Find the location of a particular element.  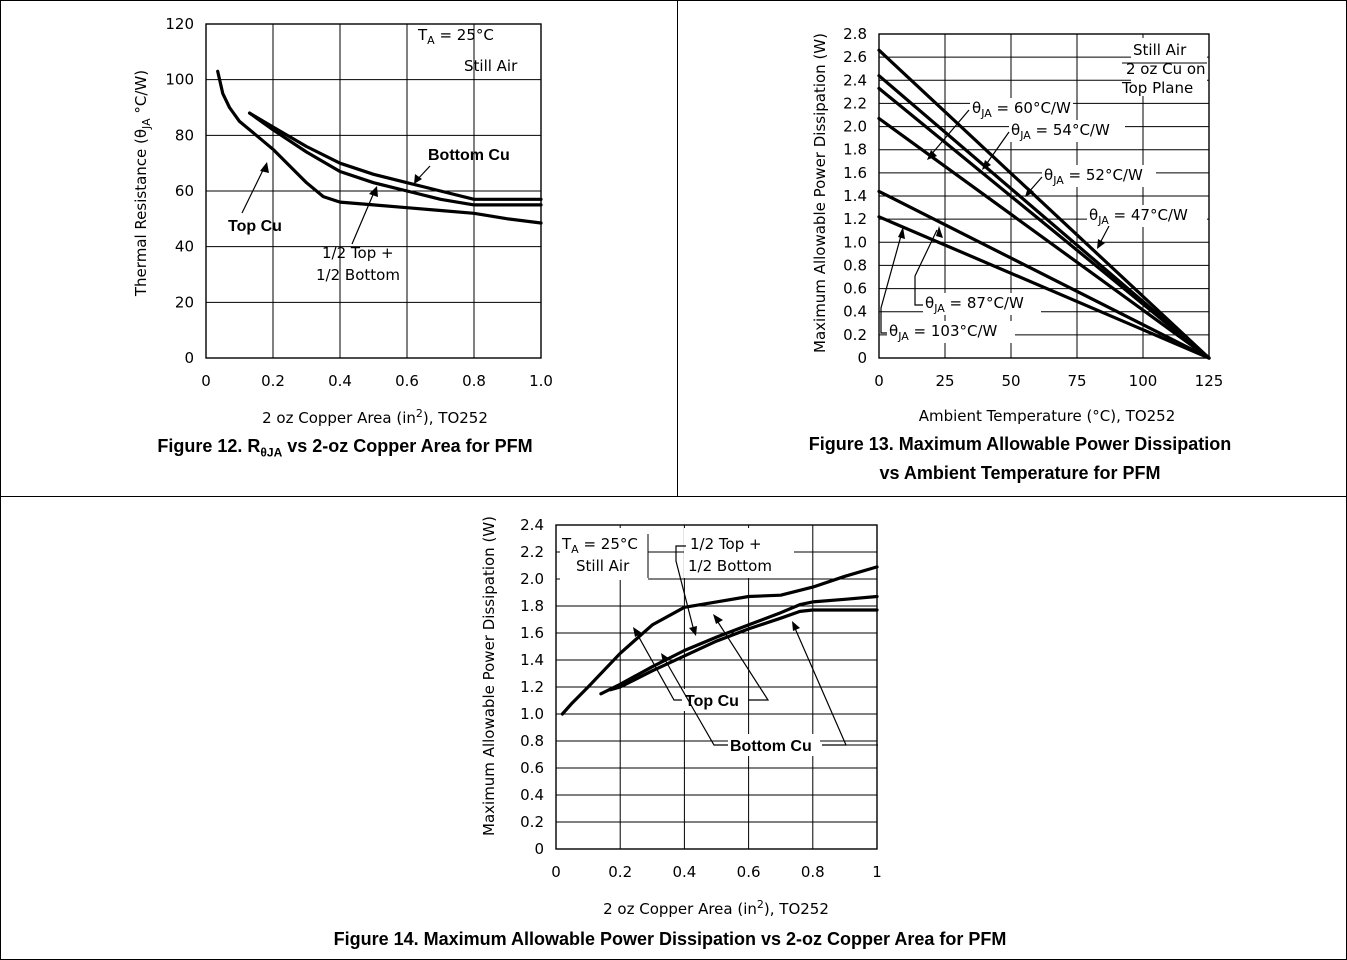

top-plane-label: Top Plane is located at coordinates (1157, 88).